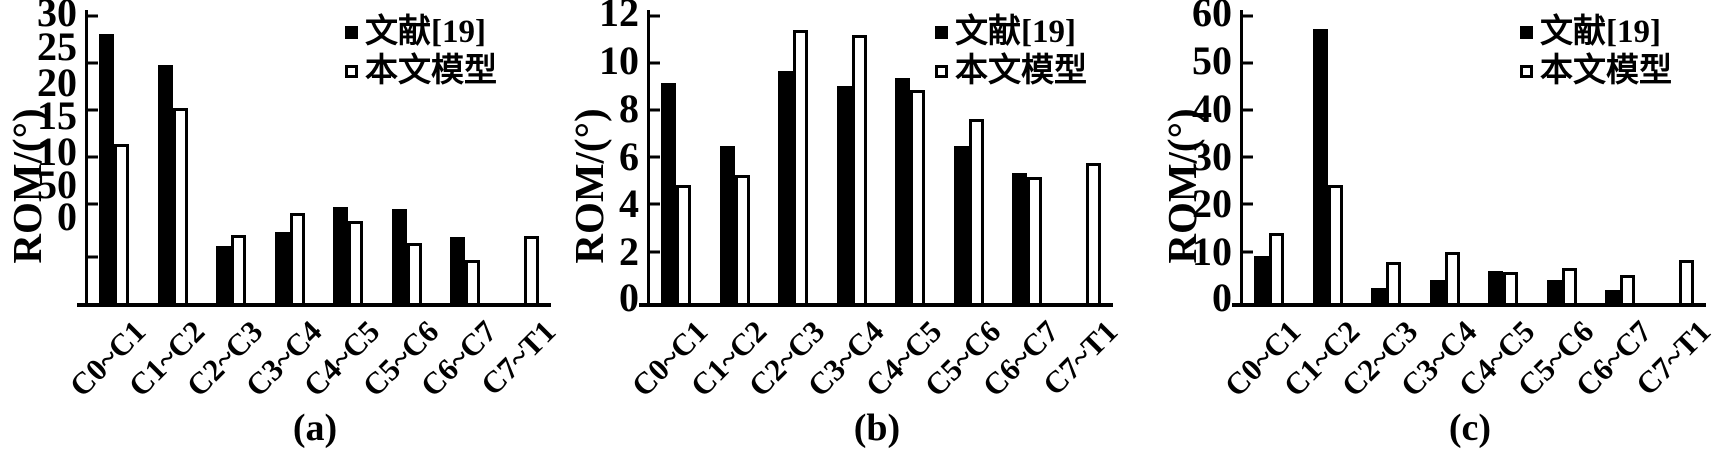 Image resolution: width=1717 pixels, height=449 pixels. What do you see at coordinates (874, 355) in the screenshot?
I see `chart-b-x-axis-labels: C0~C1 C1~C2 C2~C3 C3~C4 C4~C5 C5~C6 C6~C7 C7~T1` at bounding box center [874, 355].